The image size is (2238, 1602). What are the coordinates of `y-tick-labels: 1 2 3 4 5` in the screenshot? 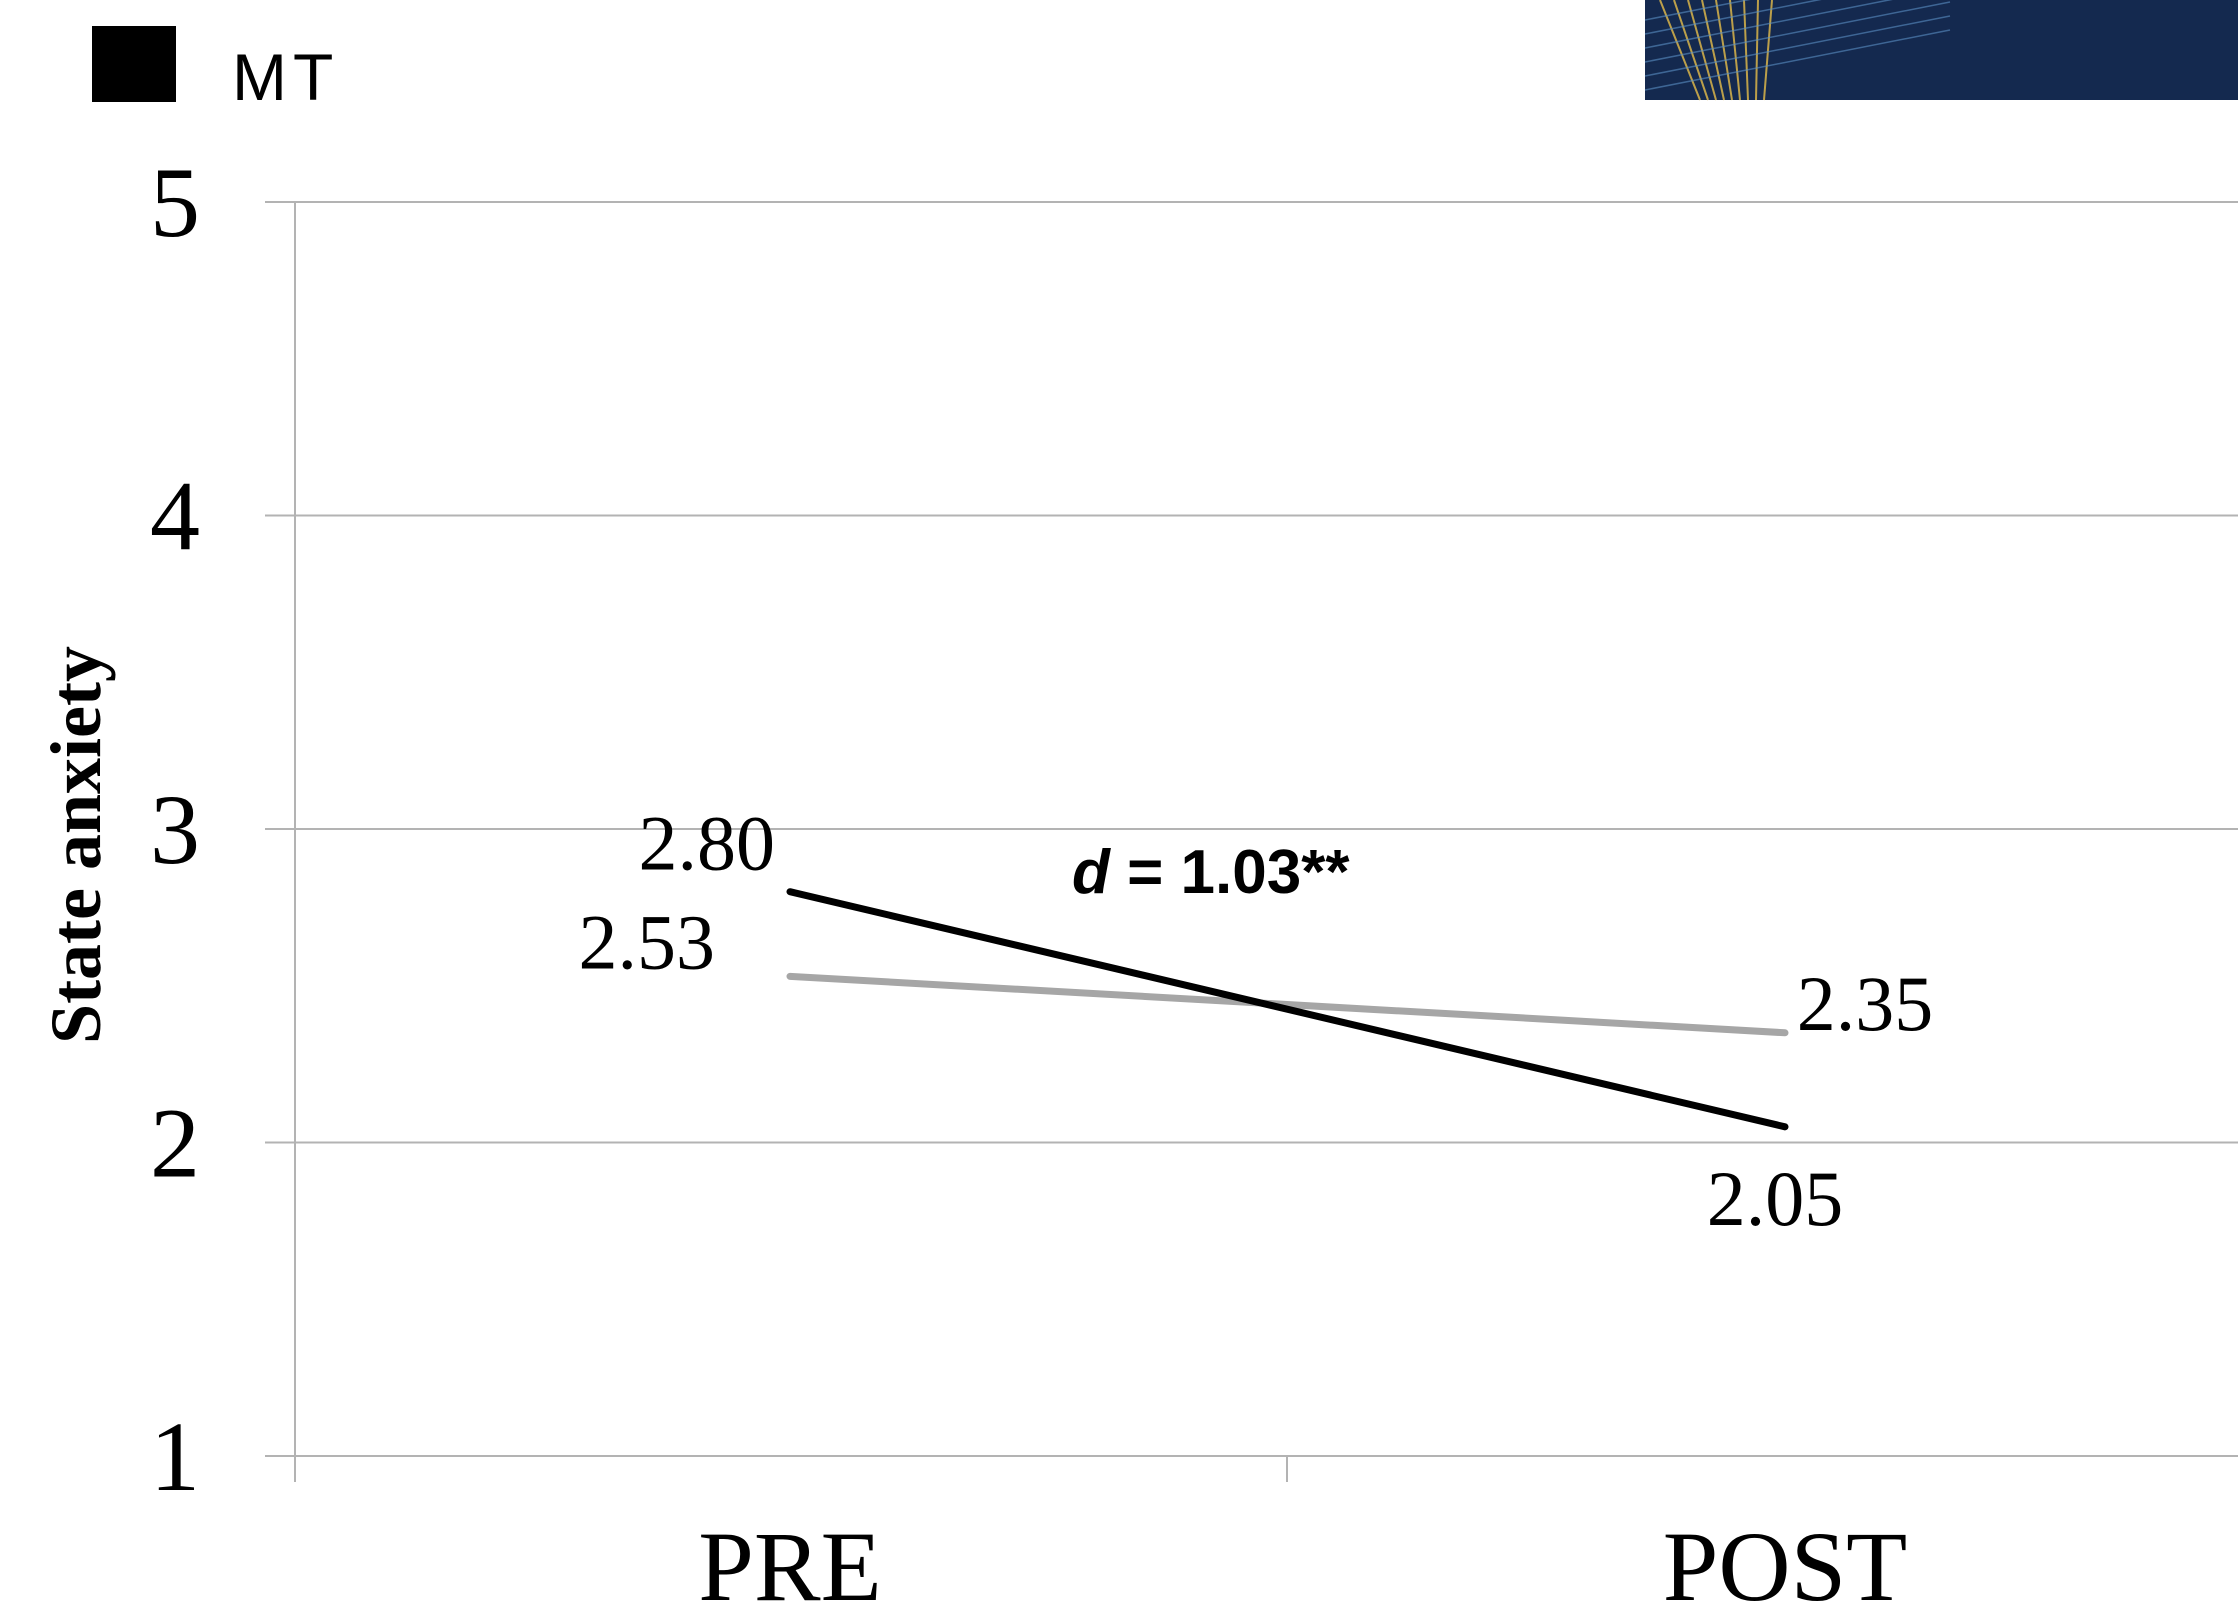 It's located at (175, 829).